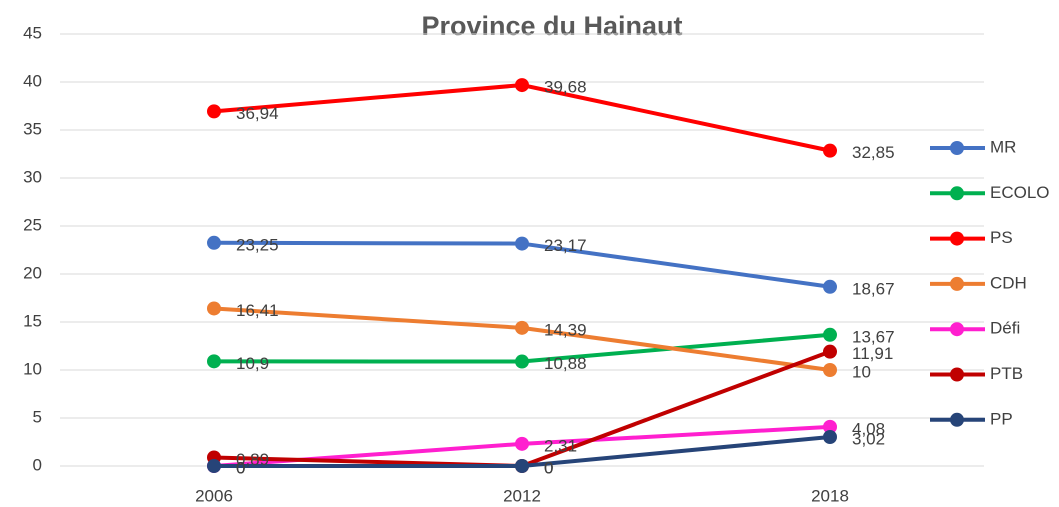 This screenshot has width=1059, height=507. Describe the element at coordinates (522, 495) in the screenshot. I see `x-tick-label: 2012` at that location.